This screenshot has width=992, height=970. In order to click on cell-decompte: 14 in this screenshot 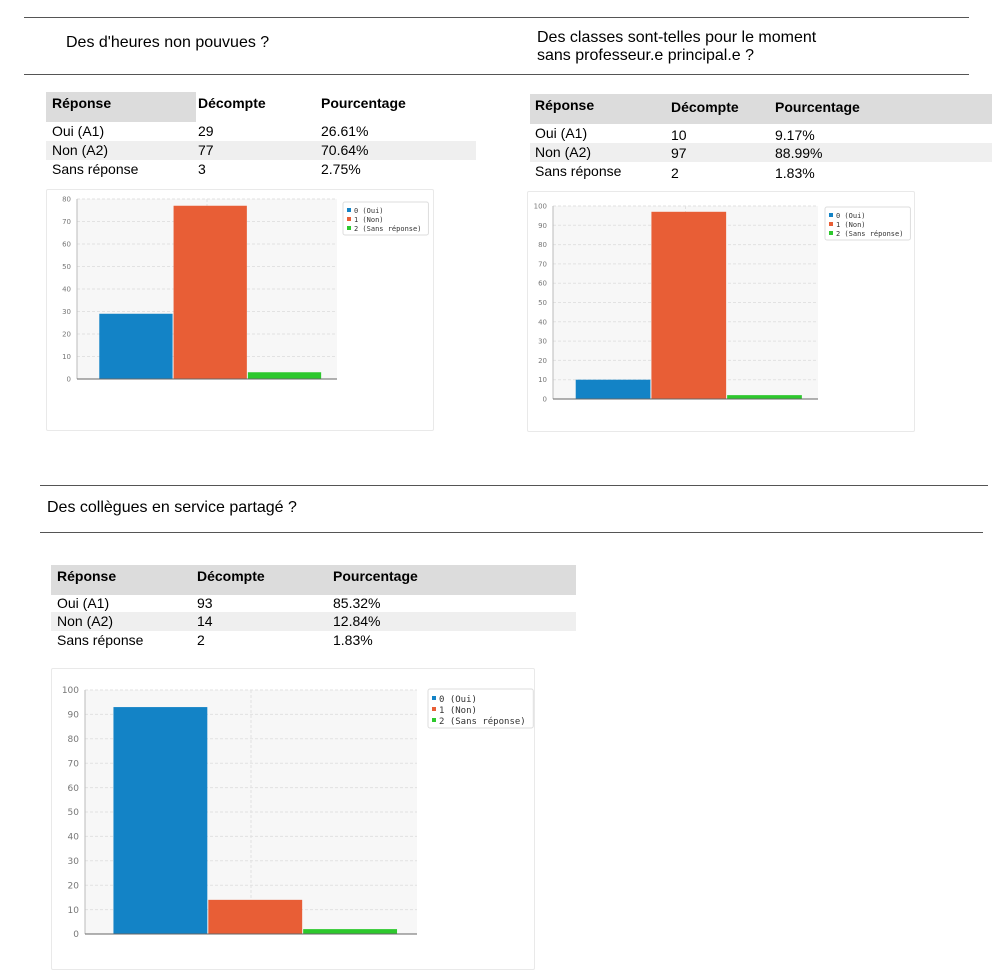, I will do `click(205, 621)`.